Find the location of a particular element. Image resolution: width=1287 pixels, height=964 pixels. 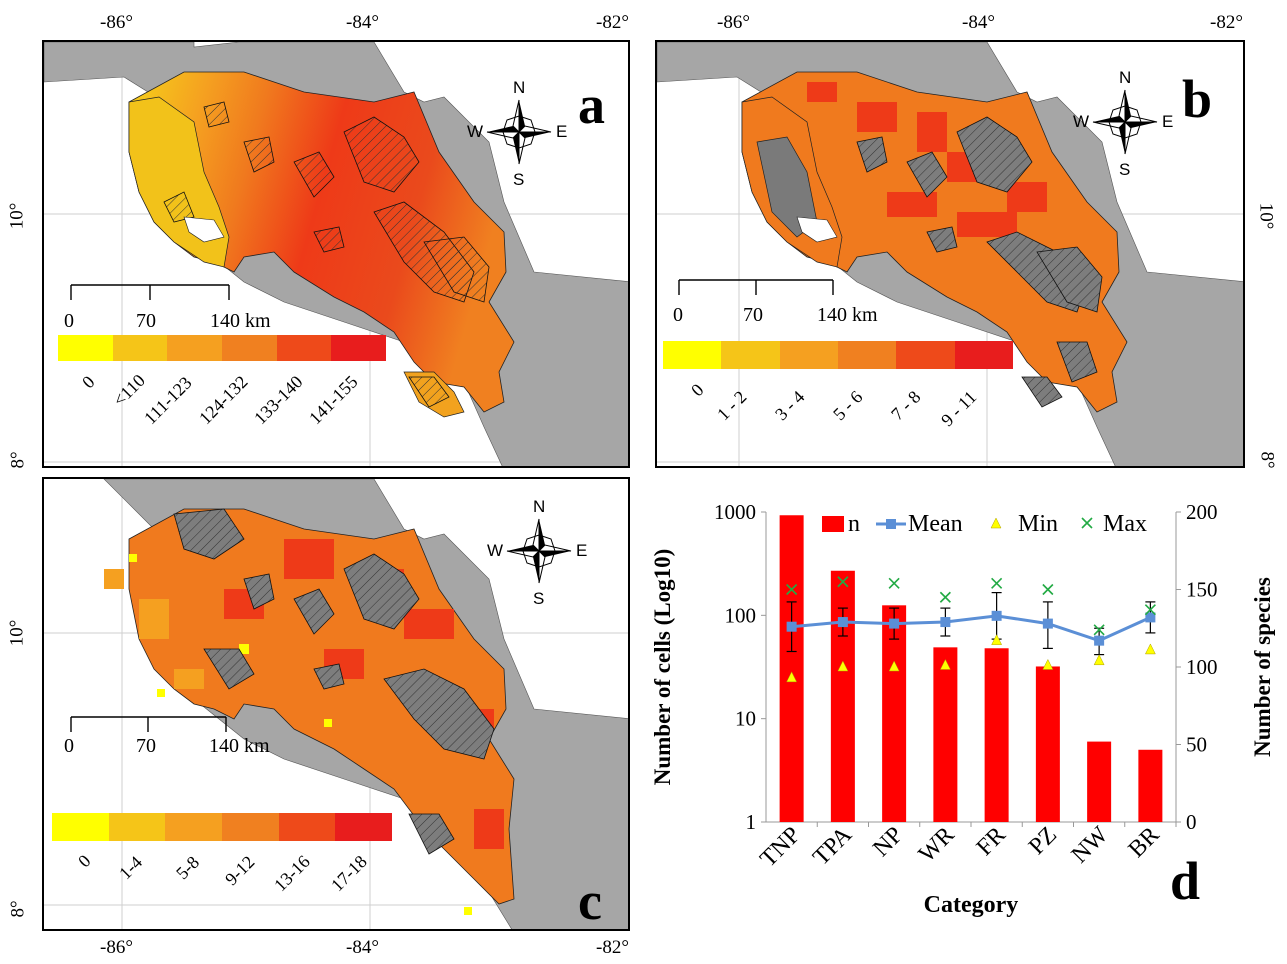

compass-e-c: E is located at coordinates (582, 550).